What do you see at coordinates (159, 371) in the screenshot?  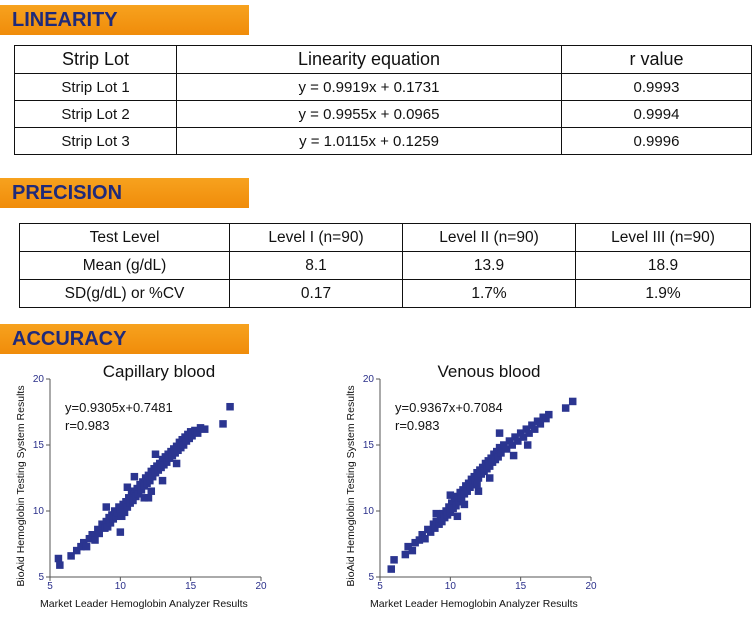 I see `chart-title: Capillary blood` at bounding box center [159, 371].